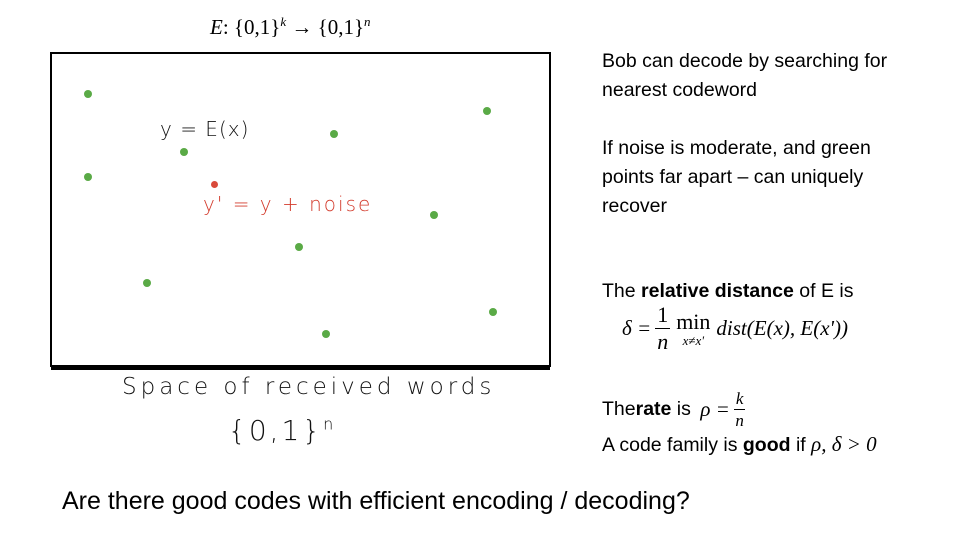 The image size is (960, 540). What do you see at coordinates (736, 148) in the screenshot?
I see `noise-note-line: If noise is moderate, and green` at bounding box center [736, 148].